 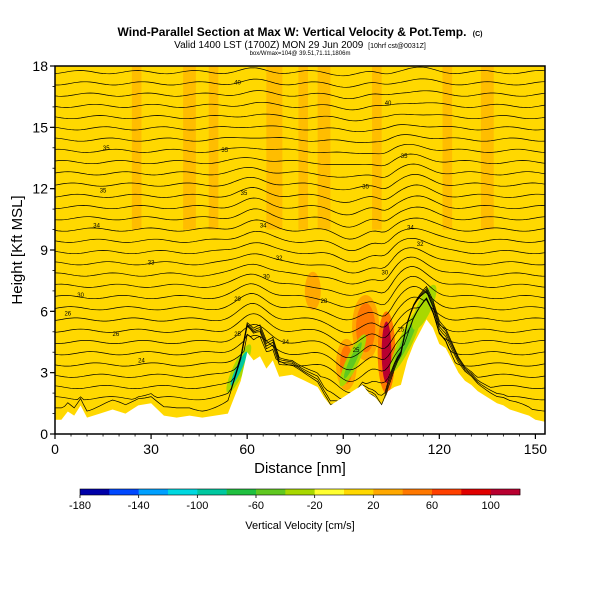 What do you see at coordinates (44, 250) in the screenshot?
I see `y-tick-label: 9` at bounding box center [44, 250].